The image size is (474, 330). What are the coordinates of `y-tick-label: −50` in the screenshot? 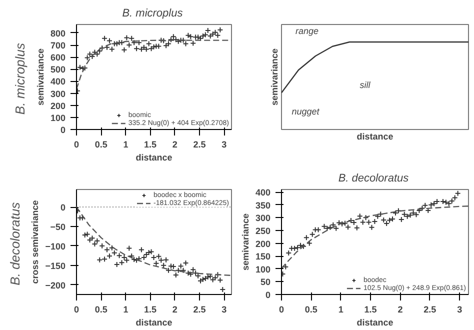 It's located at (58, 227).